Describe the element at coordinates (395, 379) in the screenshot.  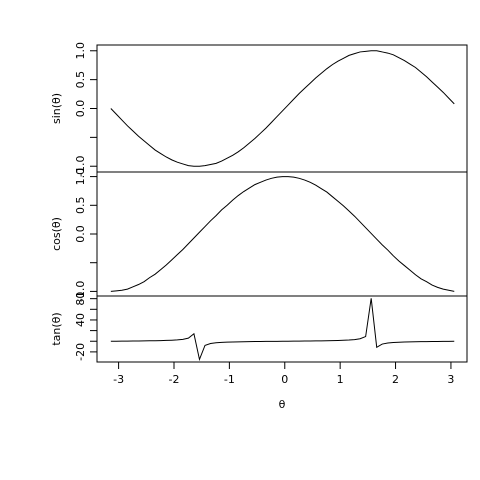
I see `x-tick-label: 2` at that location.